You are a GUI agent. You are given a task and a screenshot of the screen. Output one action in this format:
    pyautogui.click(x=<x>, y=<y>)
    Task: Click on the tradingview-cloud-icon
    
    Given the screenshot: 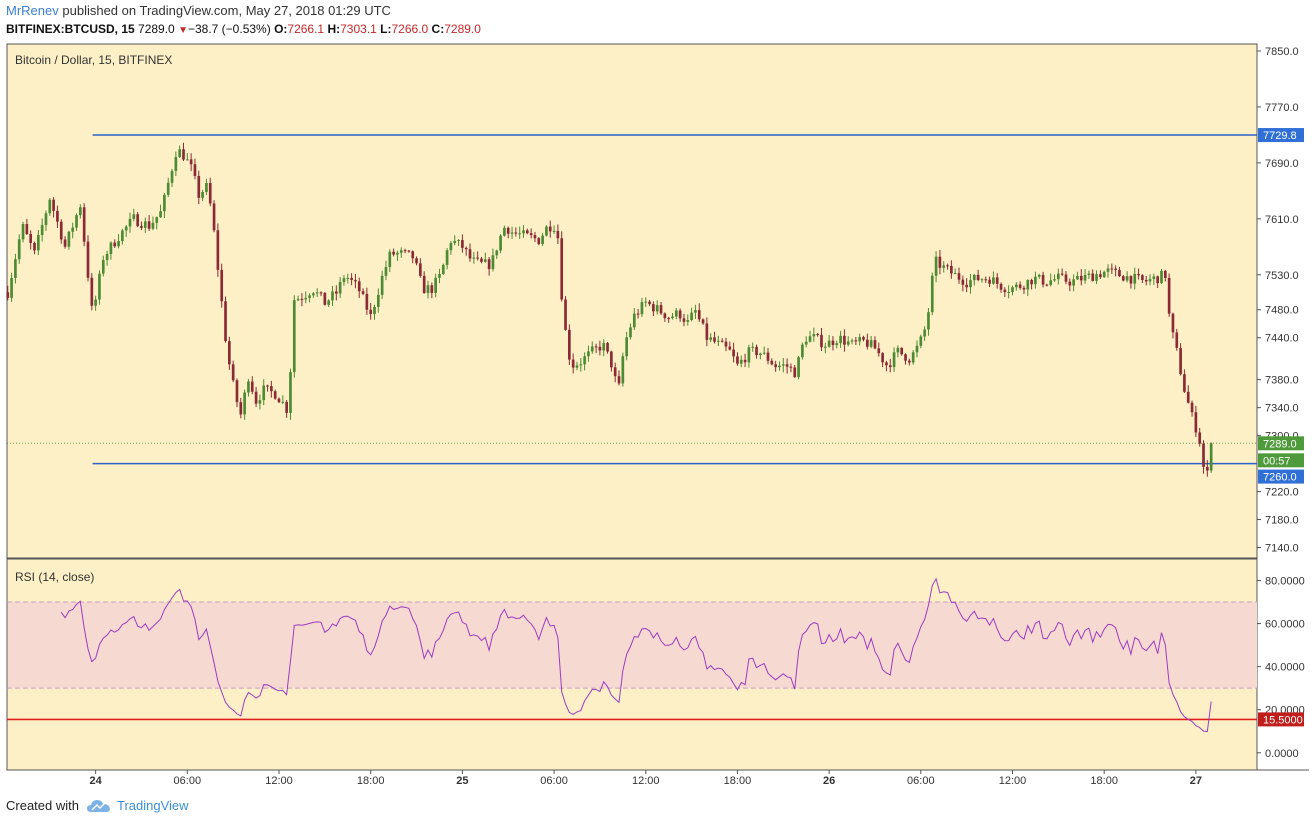 What is the action you would take?
    pyautogui.click(x=98, y=805)
    